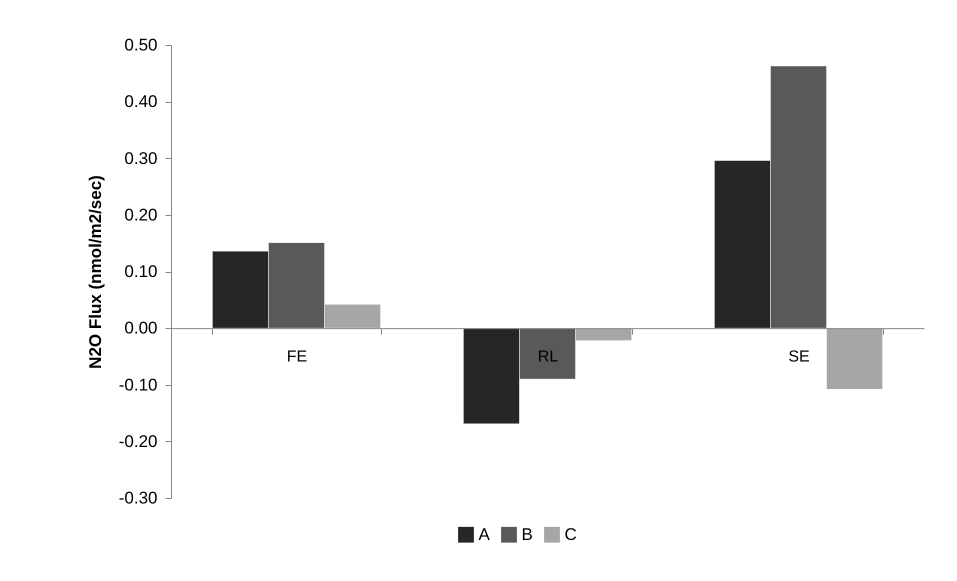 This screenshot has height=581, width=957. What do you see at coordinates (138, 384) in the screenshot?
I see `y-tick-label: -0.10` at bounding box center [138, 384].